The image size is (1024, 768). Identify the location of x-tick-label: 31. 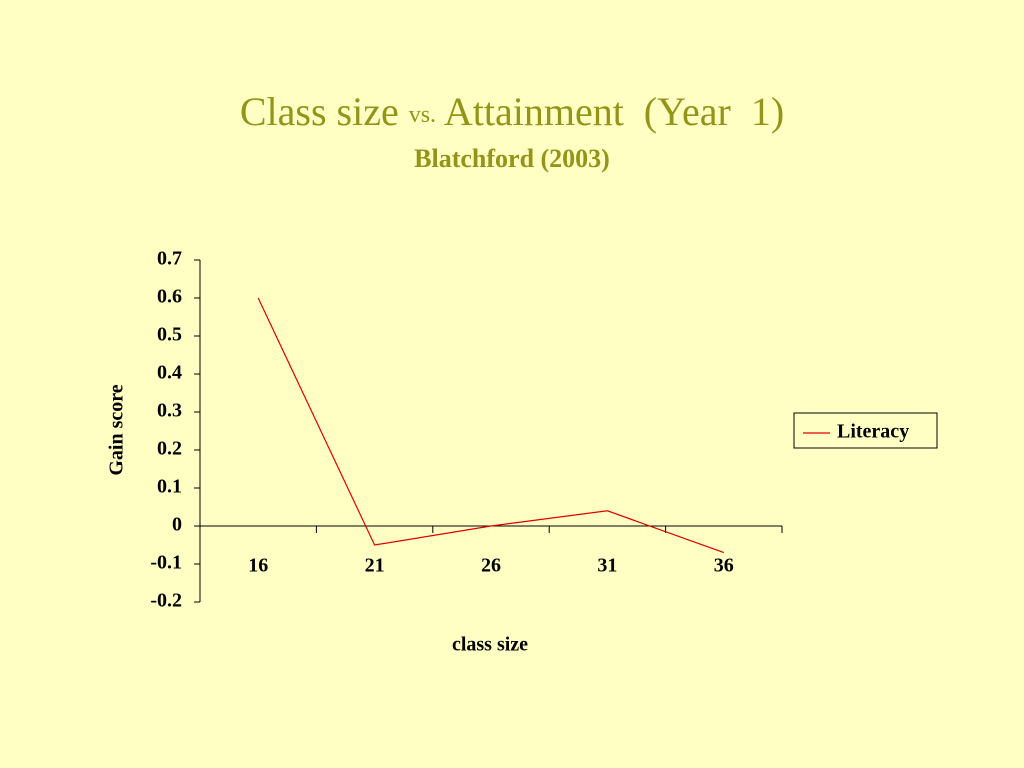
(607, 566).